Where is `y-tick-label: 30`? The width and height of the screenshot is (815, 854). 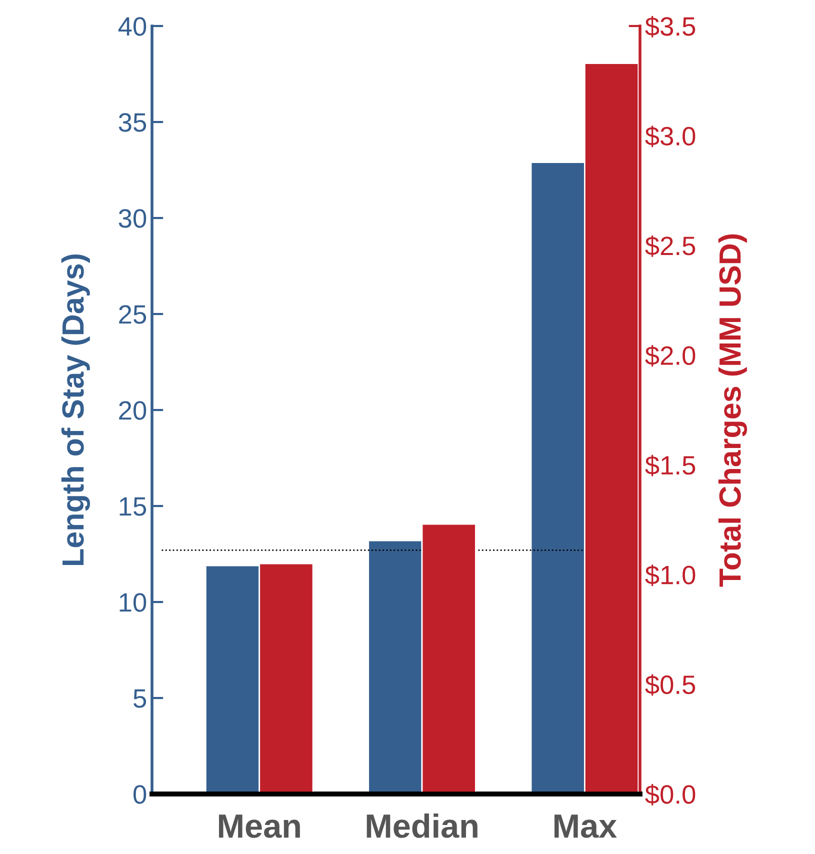 y-tick-label: 30 is located at coordinates (132, 218).